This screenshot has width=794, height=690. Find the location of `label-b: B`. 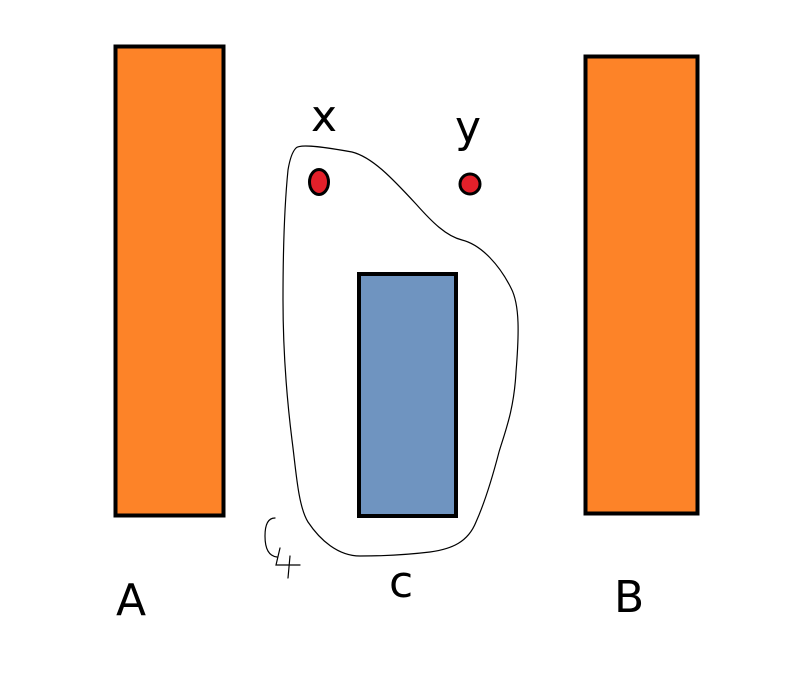

label-b: B is located at coordinates (629, 597).